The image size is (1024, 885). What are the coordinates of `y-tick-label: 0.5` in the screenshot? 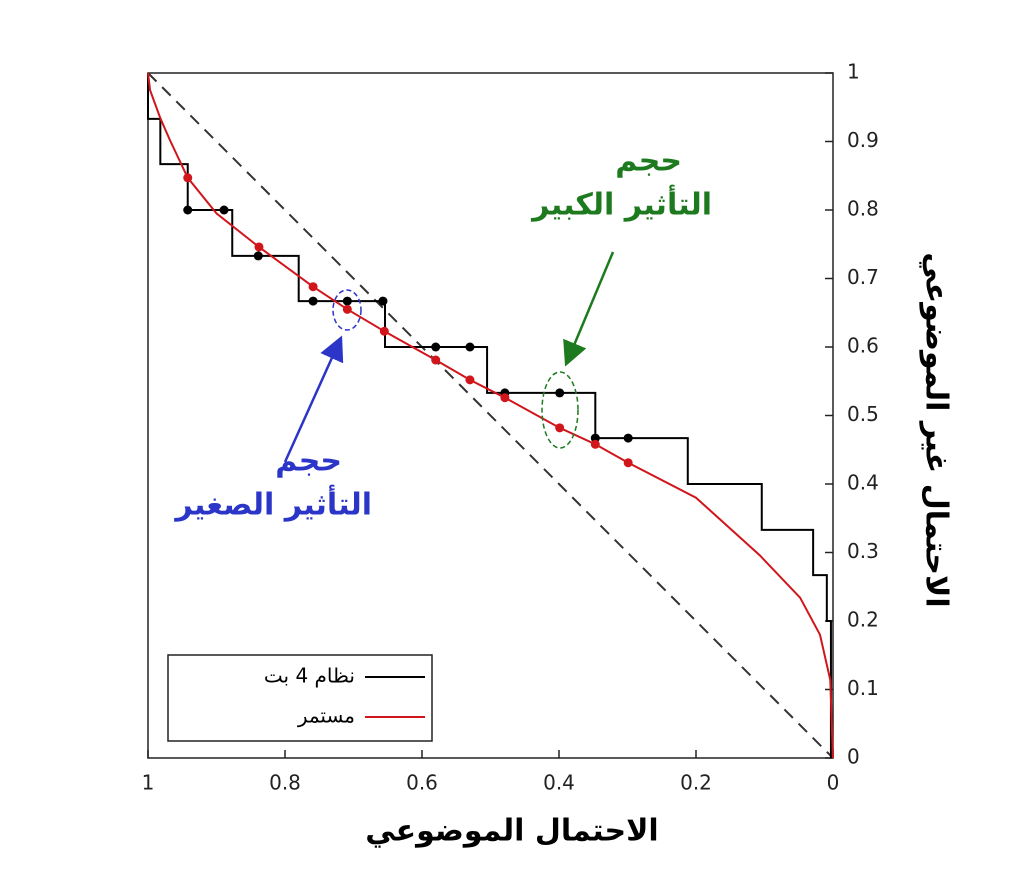 It's located at (863, 414).